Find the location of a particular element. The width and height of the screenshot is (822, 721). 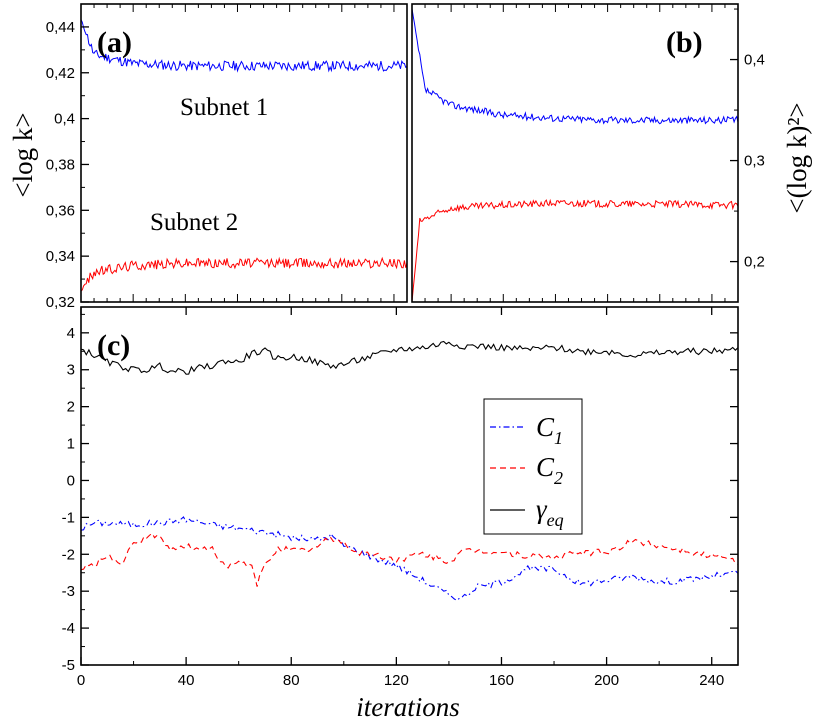

ytick-label-a-0: 0,32 is located at coordinates (60, 302).